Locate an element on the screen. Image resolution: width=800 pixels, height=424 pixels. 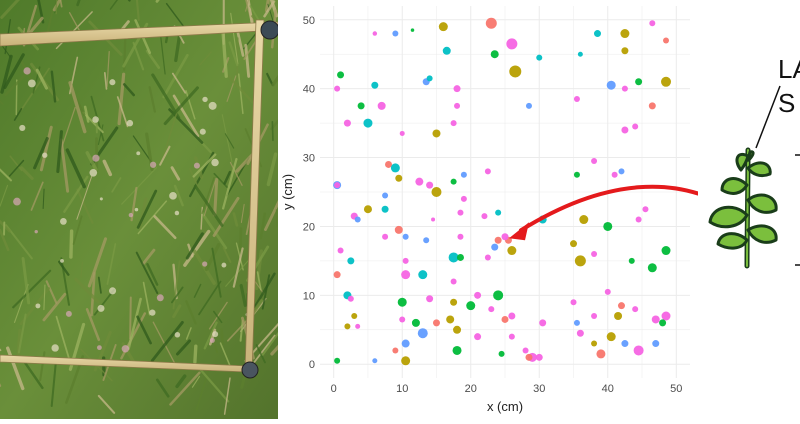
panel-text-line-1: LA is located at coordinates (789, 69).